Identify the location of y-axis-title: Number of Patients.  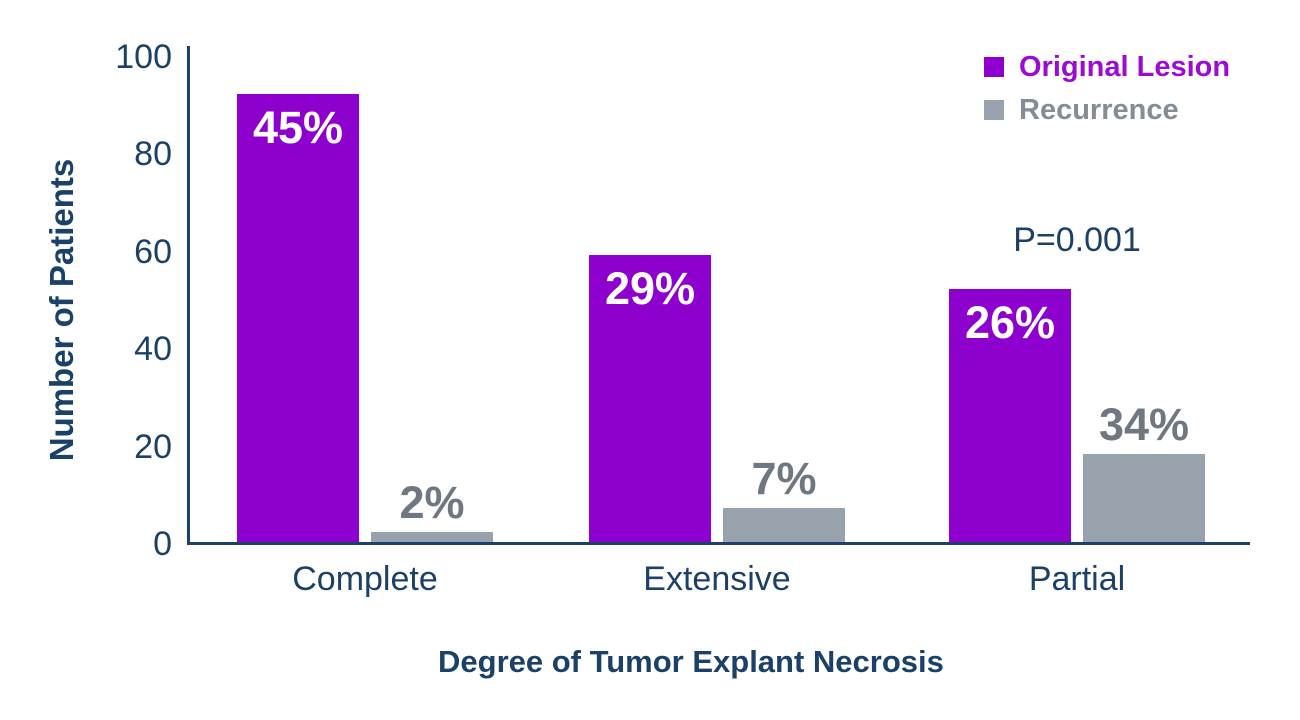
(61, 310).